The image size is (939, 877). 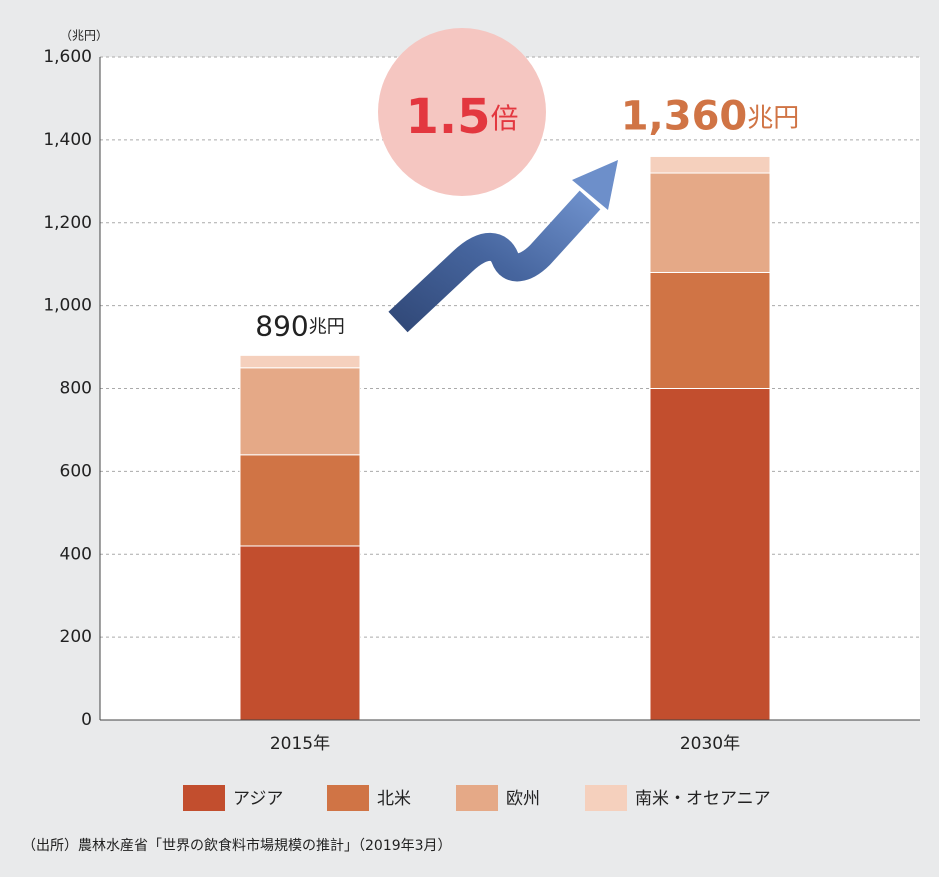 What do you see at coordinates (710, 744) in the screenshot?
I see `x-tick-label: 2030年` at bounding box center [710, 744].